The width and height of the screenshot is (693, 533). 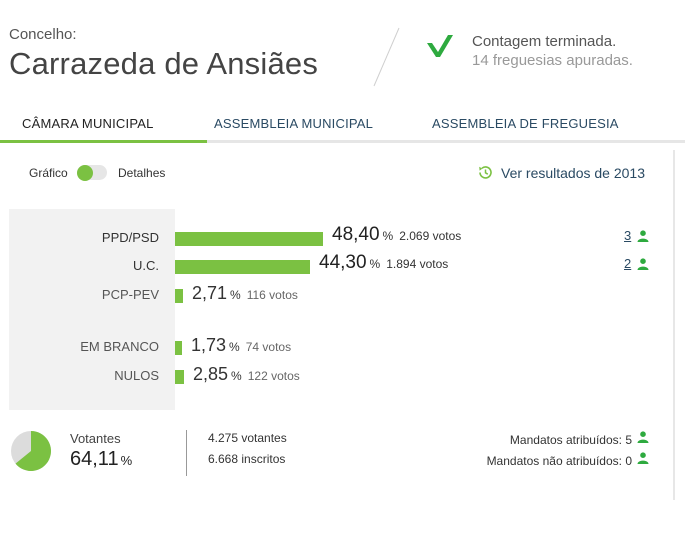 What do you see at coordinates (294, 123) in the screenshot?
I see `tab-assembleia-municipal: ASSEMBLEIA MUNICIPAL` at bounding box center [294, 123].